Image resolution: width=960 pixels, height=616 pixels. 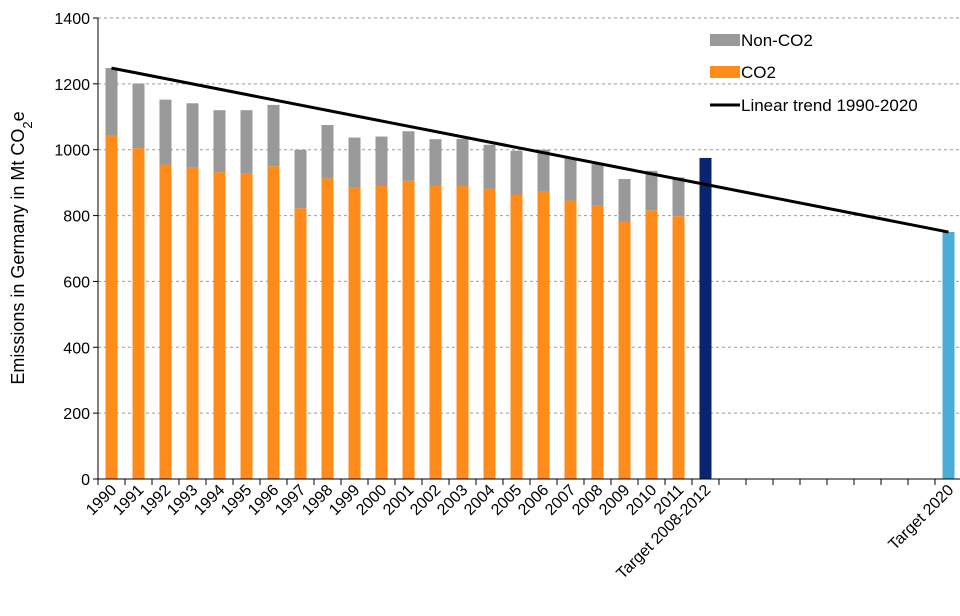 What do you see at coordinates (452, 500) in the screenshot?
I see `x-tick-label: 2003` at bounding box center [452, 500].